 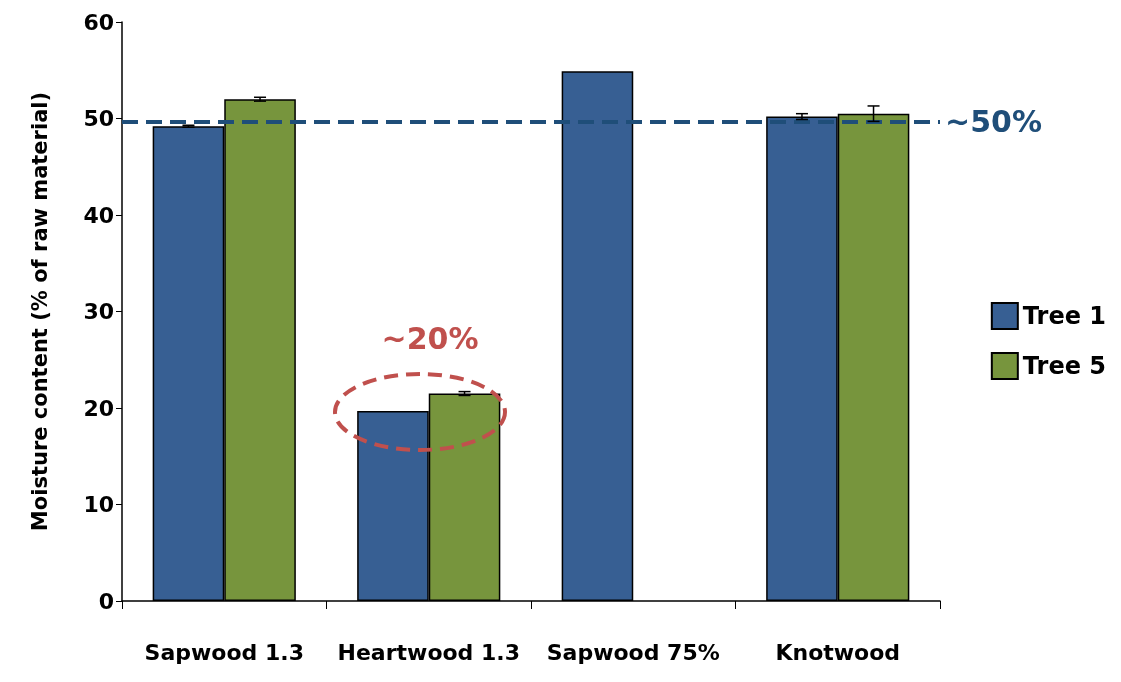 What do you see at coordinates (98, 311) in the screenshot?
I see `y-tick-label: 30` at bounding box center [98, 311].